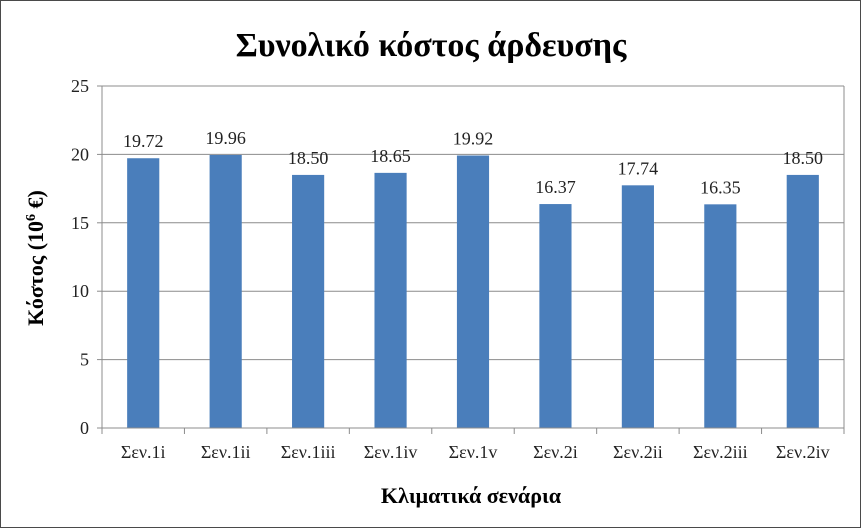  I want to click on data-label: 19.92, so click(473, 138).